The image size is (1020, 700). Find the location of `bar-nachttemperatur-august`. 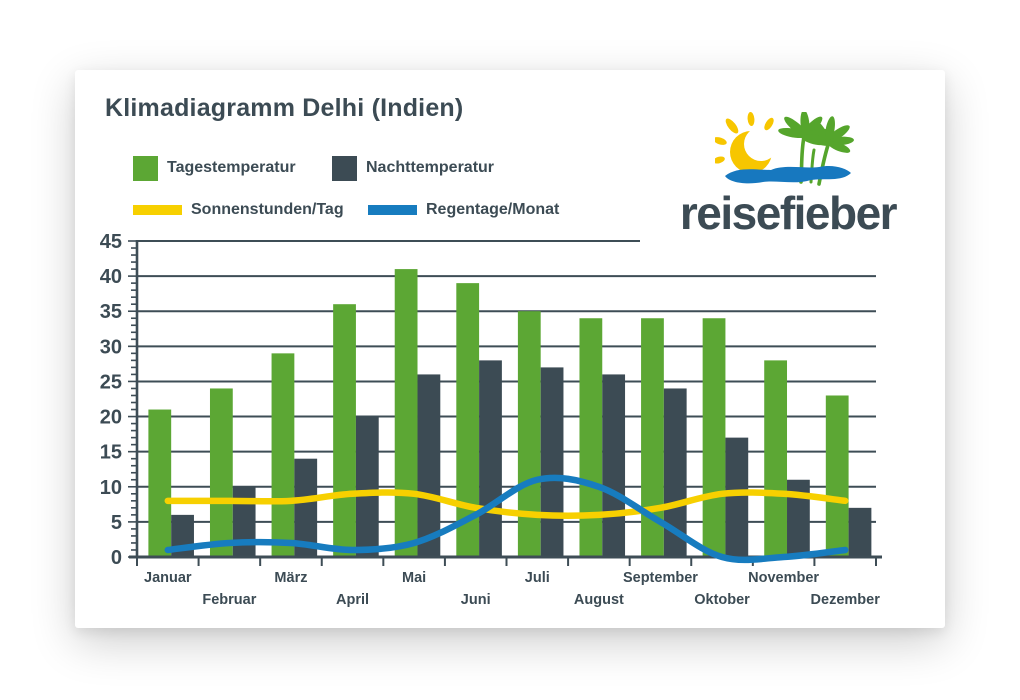

bar-nachttemperatur-august is located at coordinates (614, 465).